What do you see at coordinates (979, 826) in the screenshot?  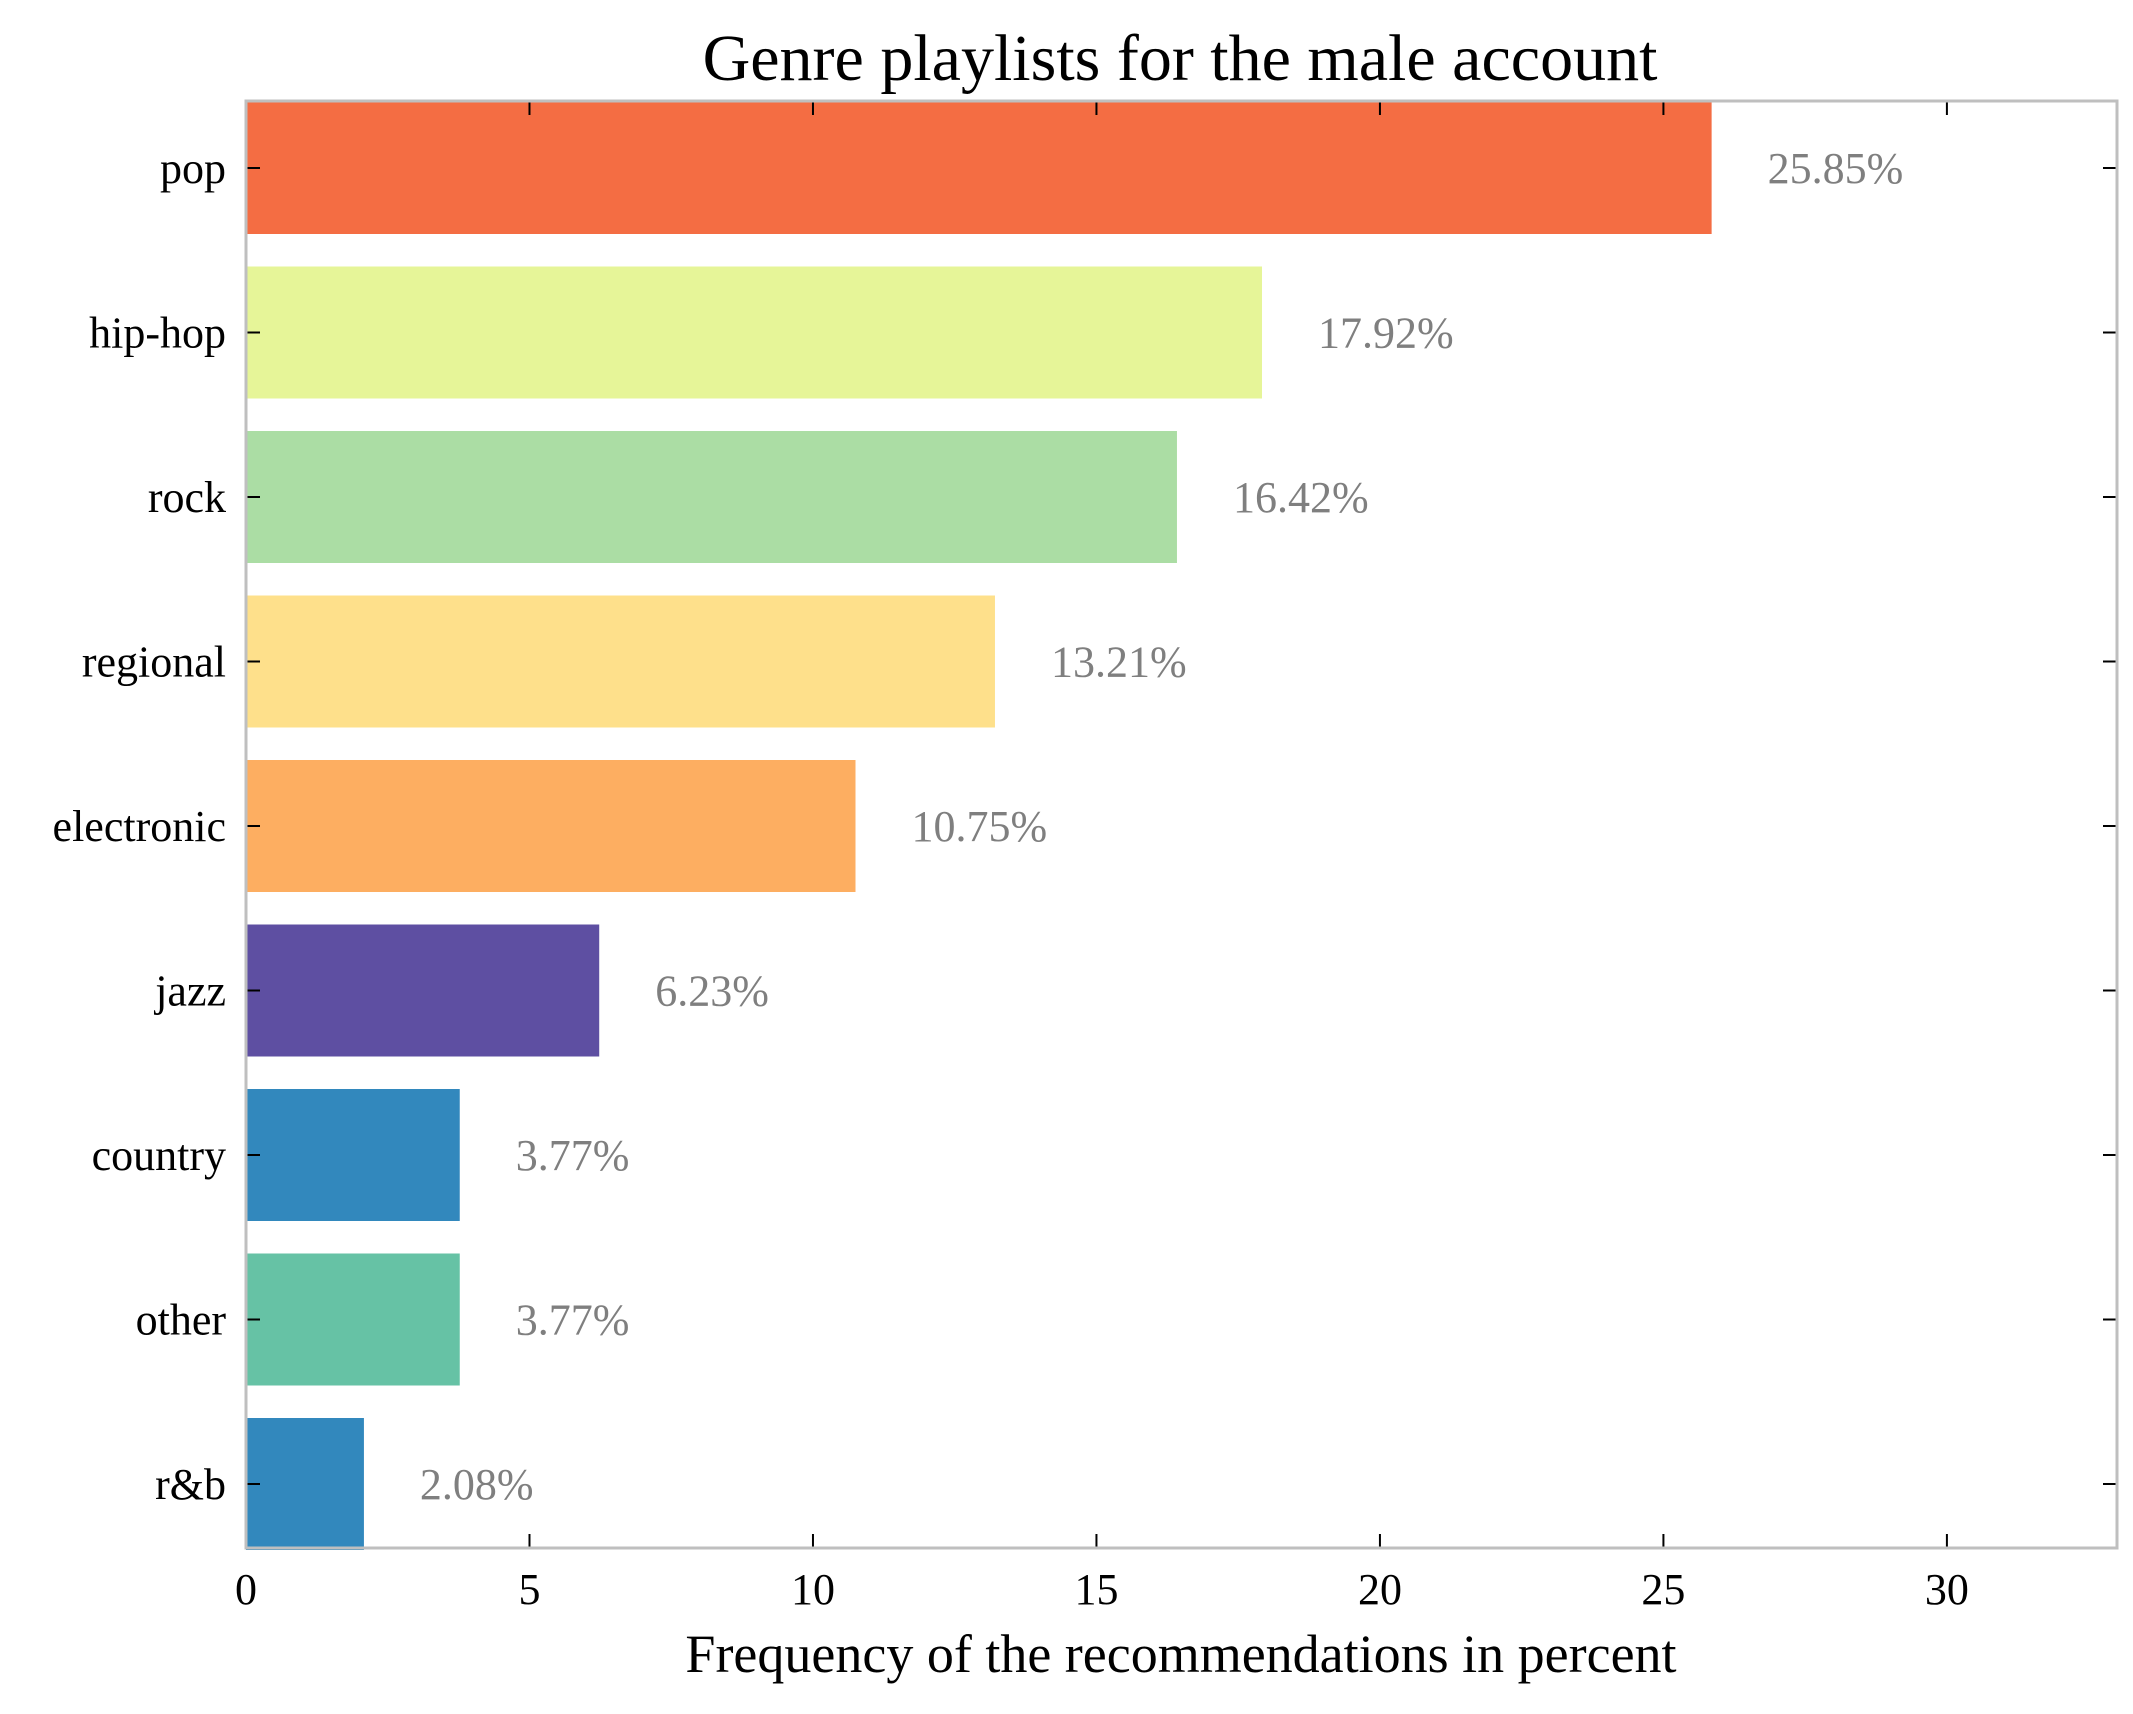 I see `data-label-electronic: 10.75%` at bounding box center [979, 826].